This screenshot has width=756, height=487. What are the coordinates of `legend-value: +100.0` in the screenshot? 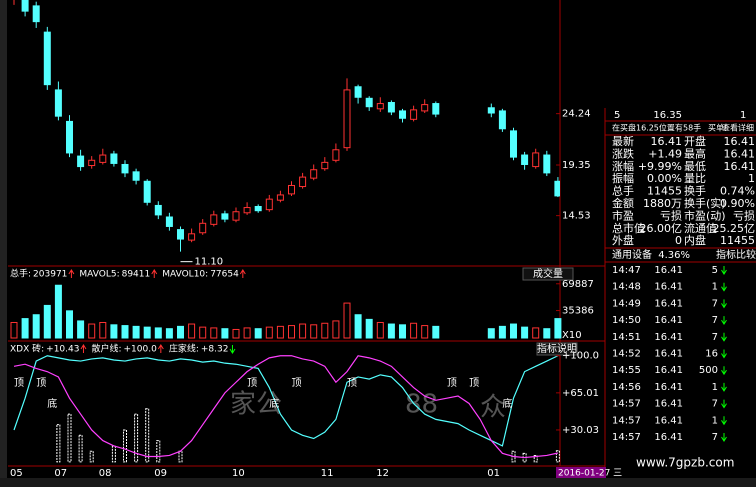 It's located at (141, 350).